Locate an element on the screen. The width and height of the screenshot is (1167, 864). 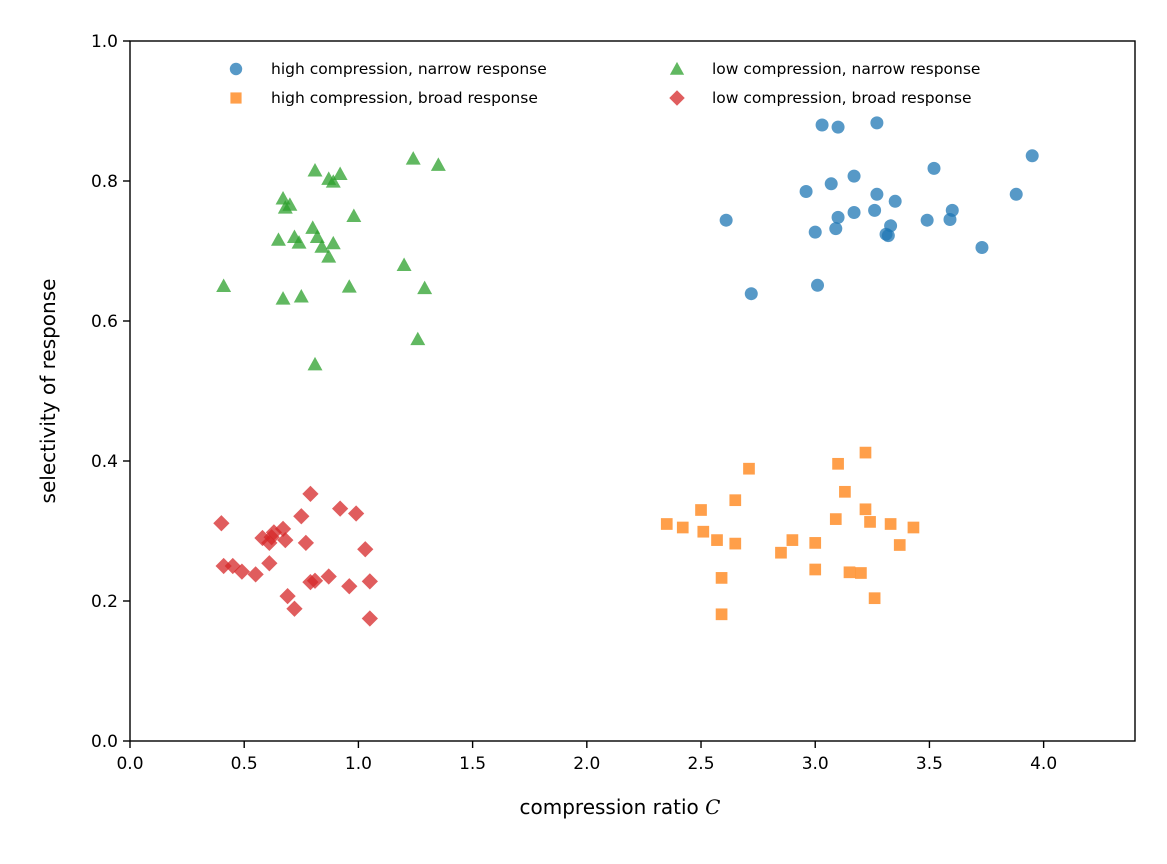
y-axis-label: selectivity of response is located at coordinates (48, 391).